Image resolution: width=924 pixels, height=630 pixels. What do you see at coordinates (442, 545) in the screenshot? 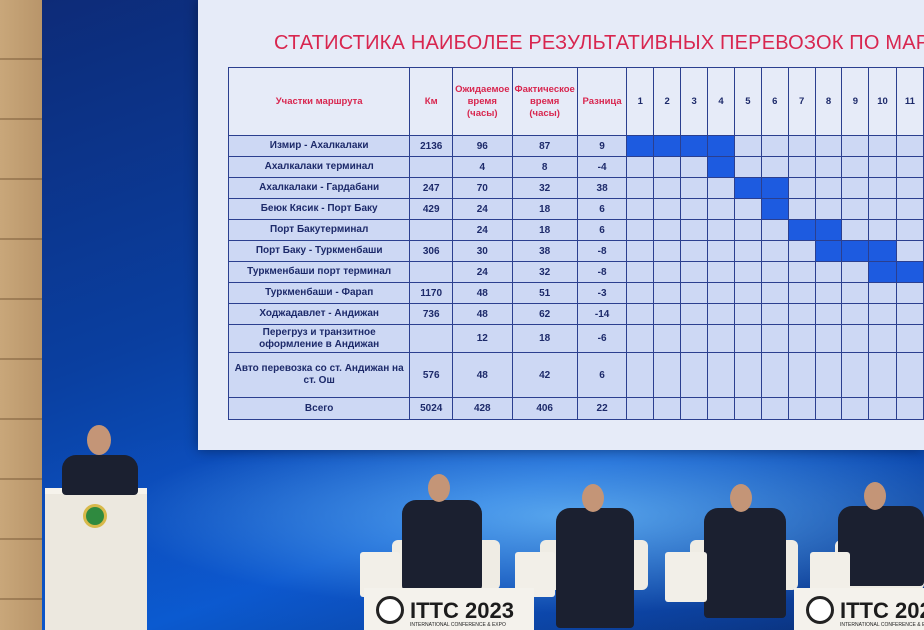
I see `panelist` at bounding box center [442, 545].